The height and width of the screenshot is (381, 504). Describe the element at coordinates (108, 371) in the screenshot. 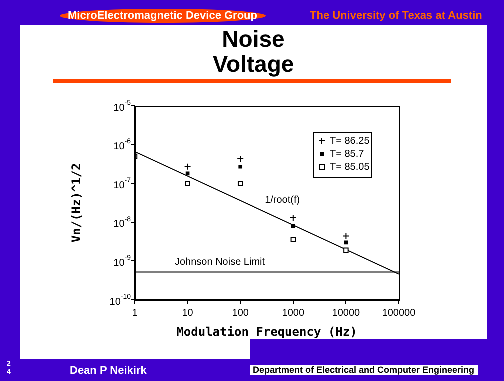

I see `text: Dean P Neikirk` at that location.